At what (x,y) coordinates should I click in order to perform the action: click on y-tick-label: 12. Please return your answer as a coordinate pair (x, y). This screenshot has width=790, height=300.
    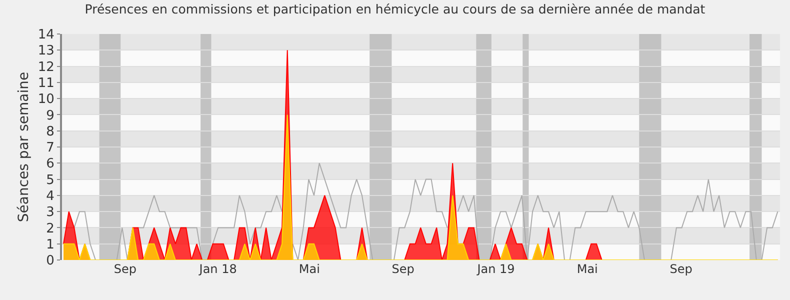
    Looking at the image, I should click on (46, 67).